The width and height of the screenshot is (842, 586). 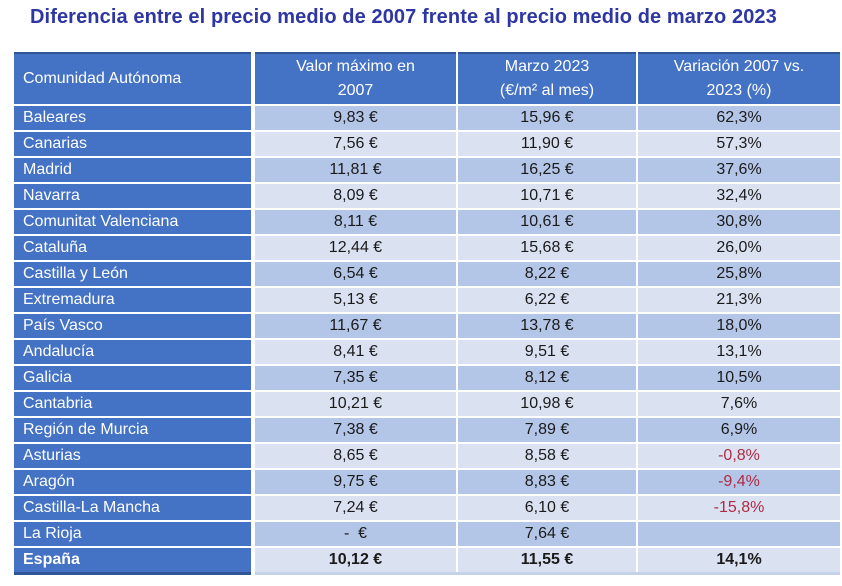 I want to click on table-row: Galicia 7,35 €8,12 €10,5%, so click(x=427, y=378).